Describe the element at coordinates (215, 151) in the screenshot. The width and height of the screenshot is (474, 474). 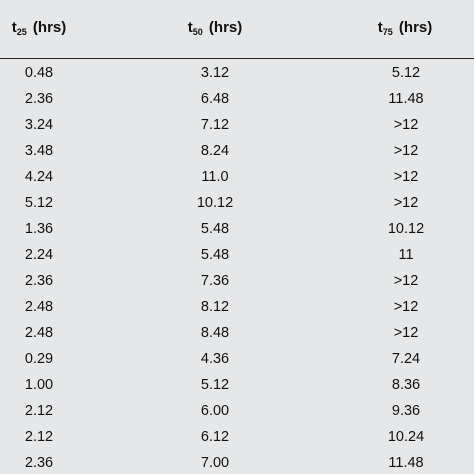
I see `cell-t50: 8.24` at that location.